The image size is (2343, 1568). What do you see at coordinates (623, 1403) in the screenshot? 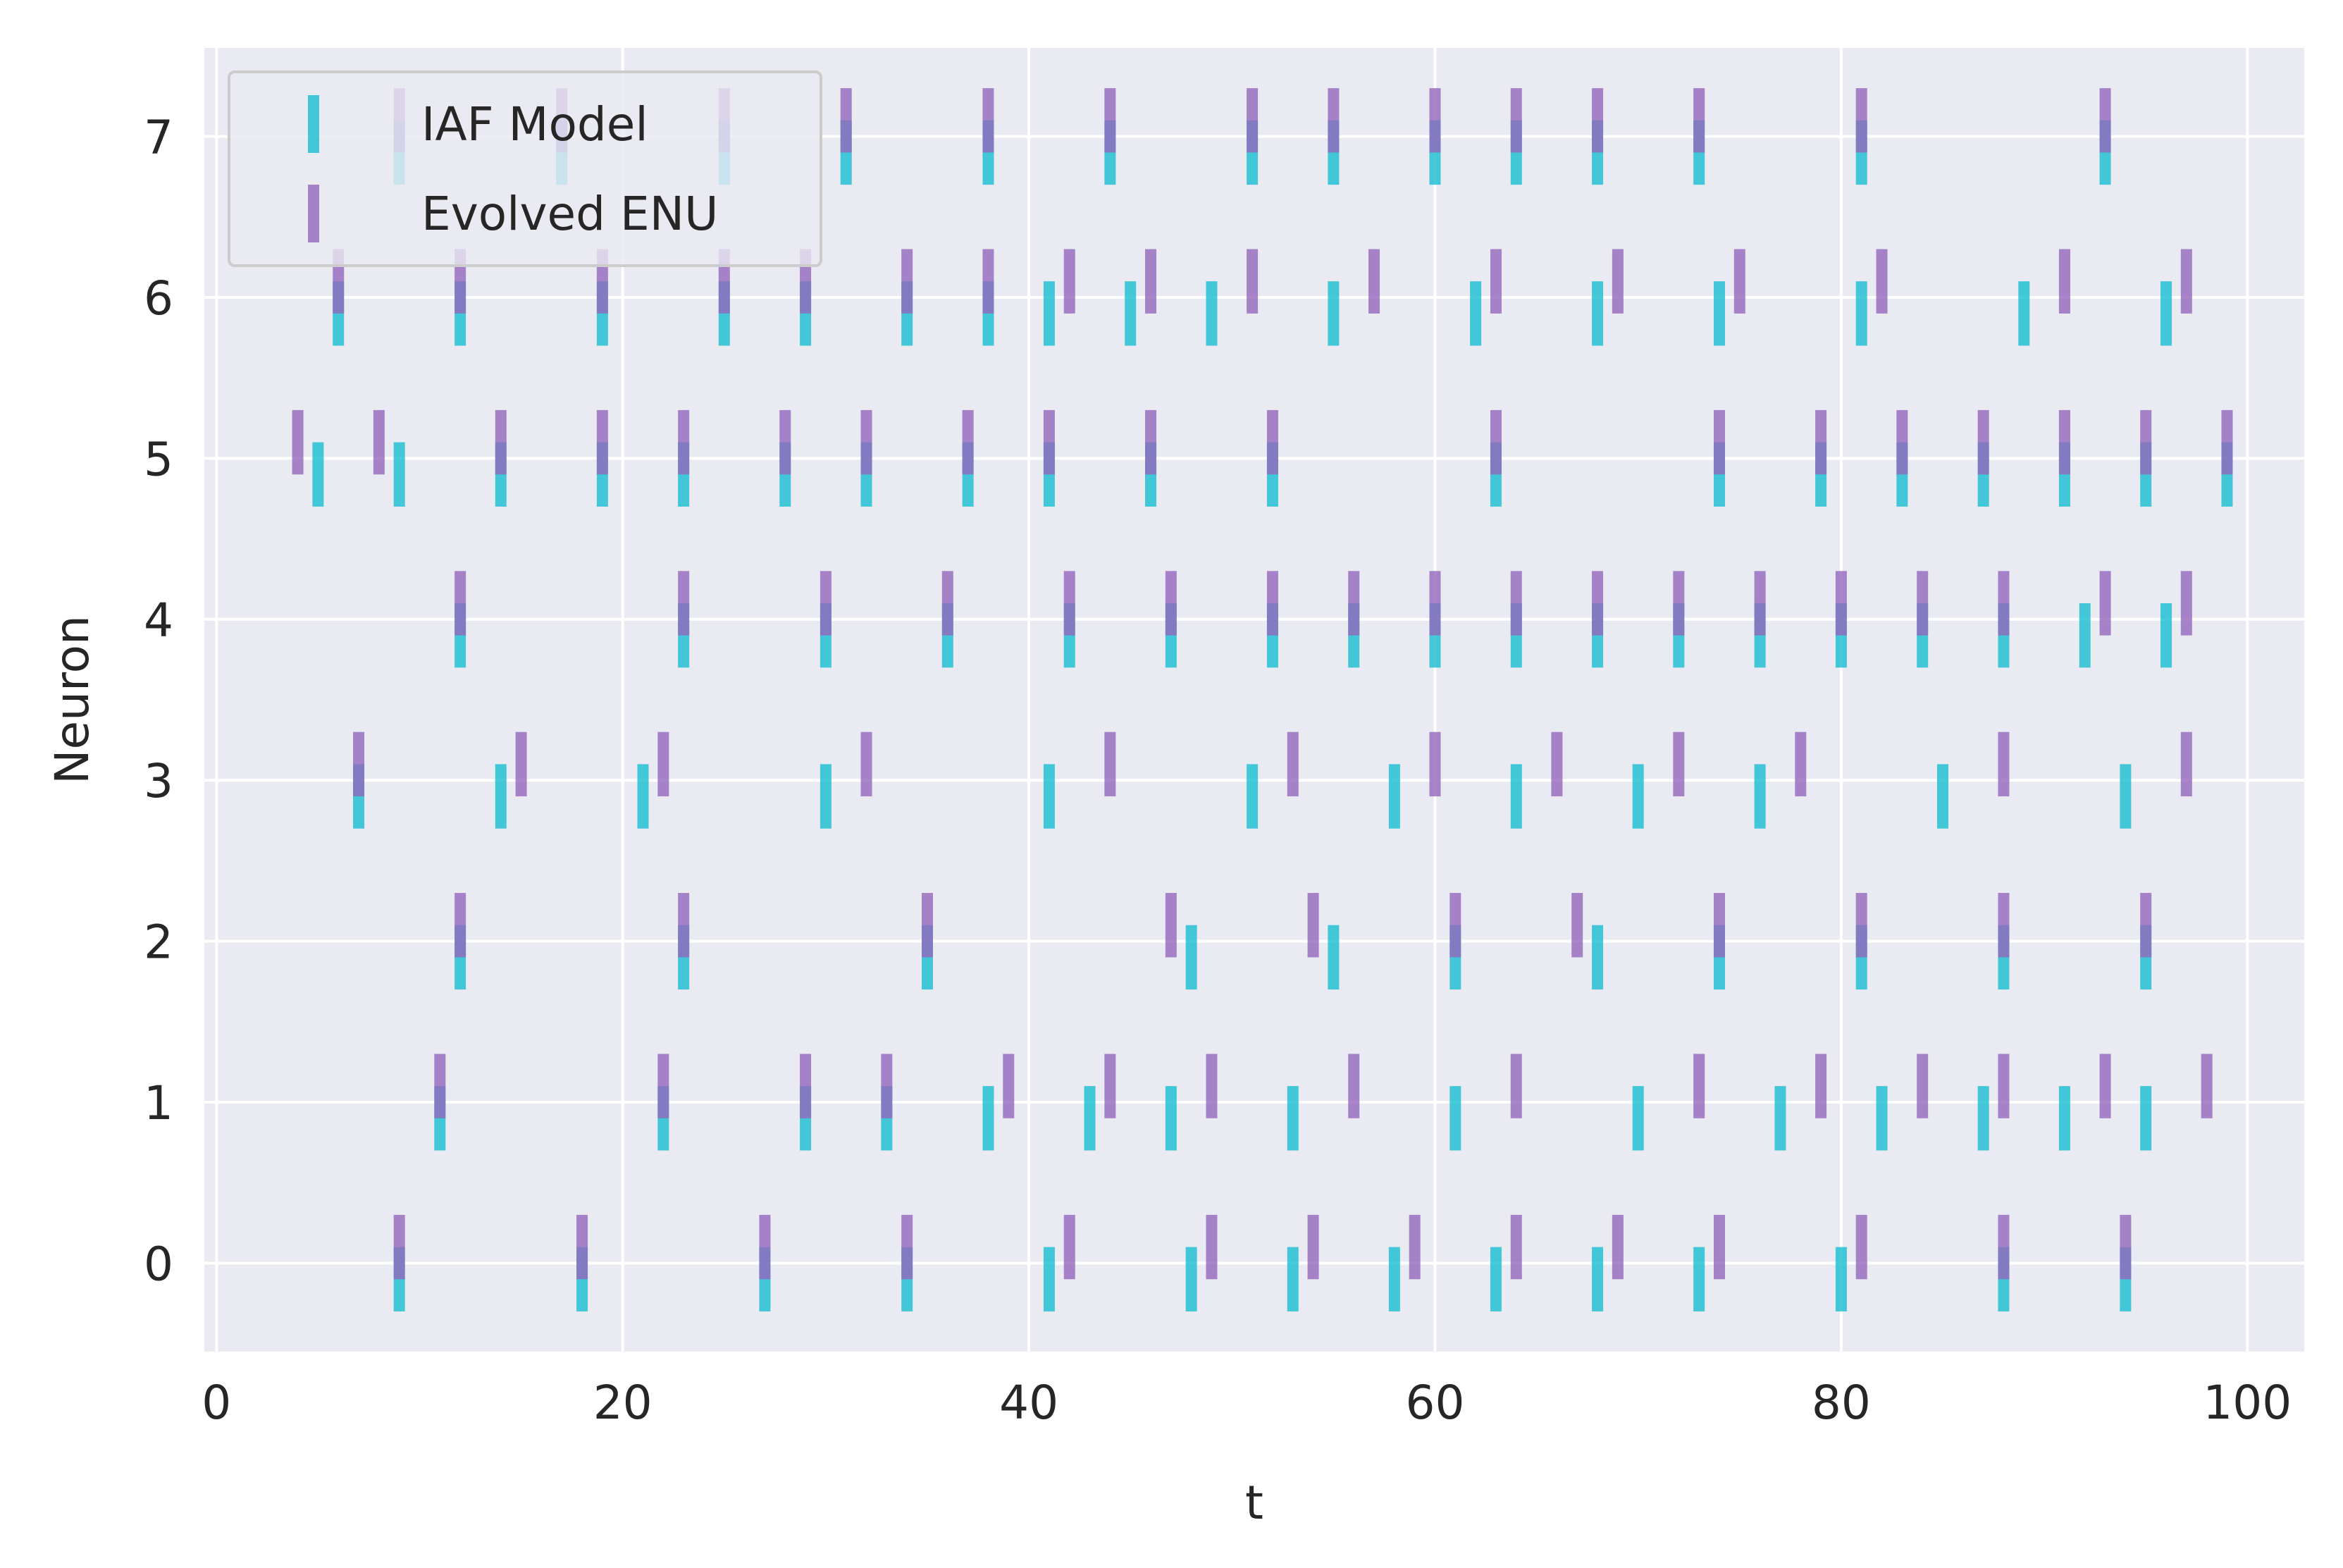
I see `x-tick-label: 20` at bounding box center [623, 1403].